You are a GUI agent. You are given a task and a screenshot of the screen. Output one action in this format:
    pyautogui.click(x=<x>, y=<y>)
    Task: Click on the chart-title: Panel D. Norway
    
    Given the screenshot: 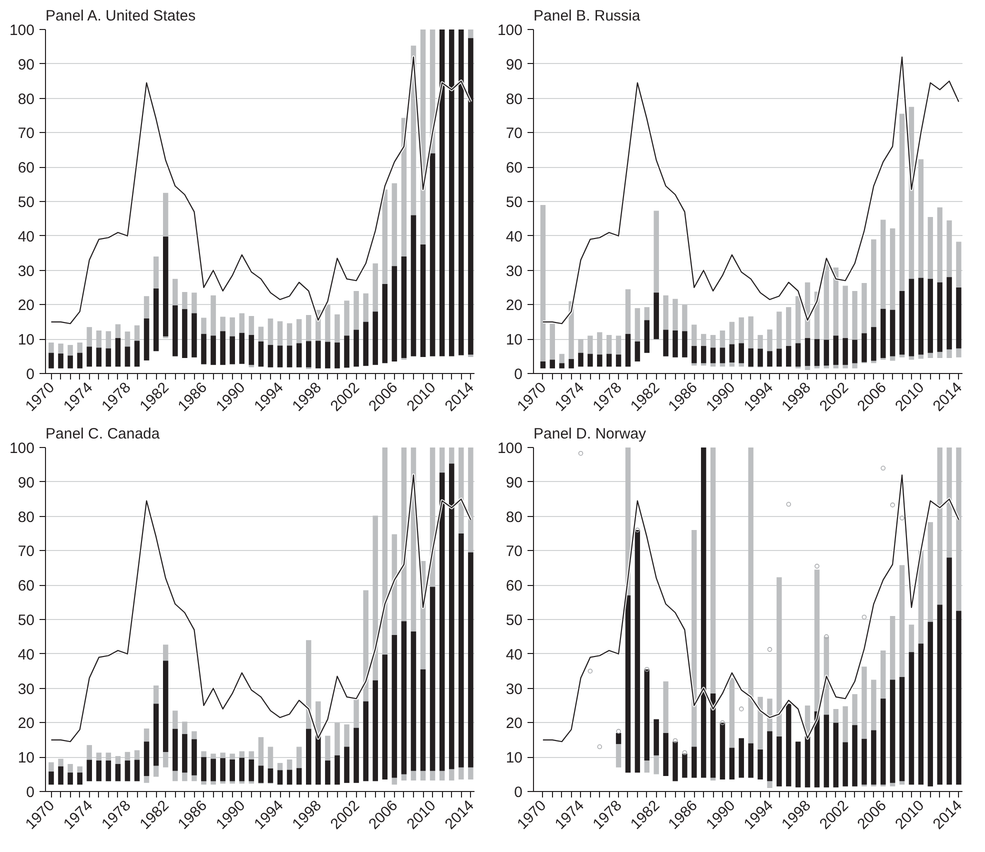 What is the action you would take?
    pyautogui.click(x=590, y=434)
    